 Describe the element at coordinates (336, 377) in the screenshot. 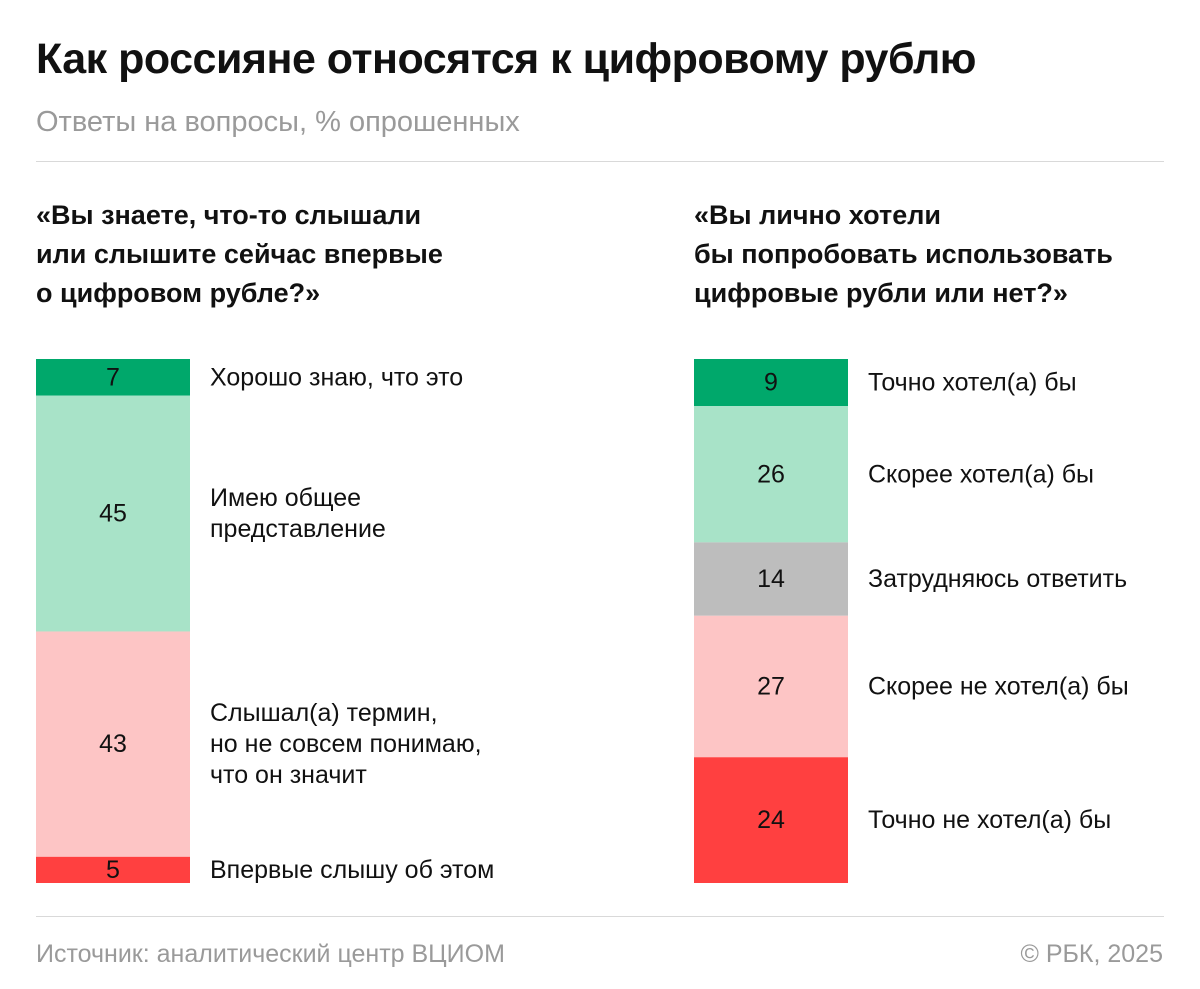

I see `awareness-category-label-0-line-0: Хорошо знаю, что это` at that location.